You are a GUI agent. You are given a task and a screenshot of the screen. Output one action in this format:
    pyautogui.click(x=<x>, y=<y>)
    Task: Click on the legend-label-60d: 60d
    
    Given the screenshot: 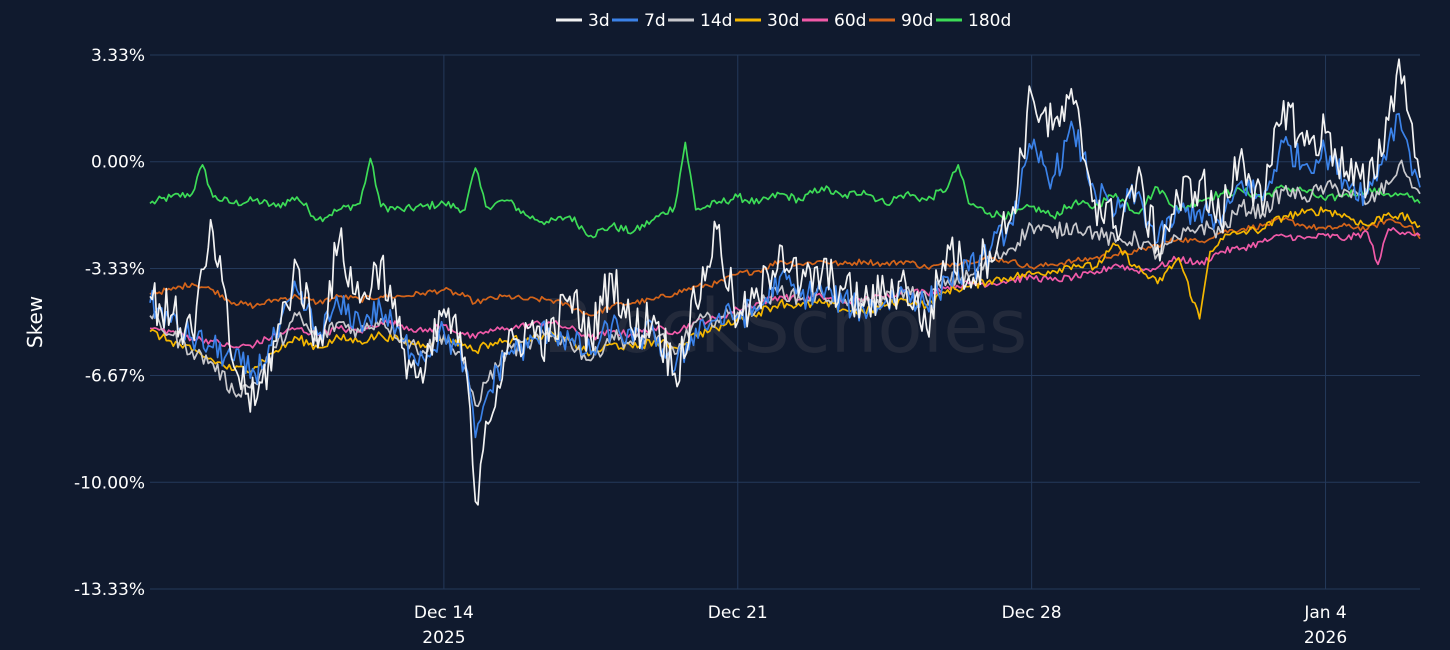 What is the action you would take?
    pyautogui.click(x=850, y=21)
    